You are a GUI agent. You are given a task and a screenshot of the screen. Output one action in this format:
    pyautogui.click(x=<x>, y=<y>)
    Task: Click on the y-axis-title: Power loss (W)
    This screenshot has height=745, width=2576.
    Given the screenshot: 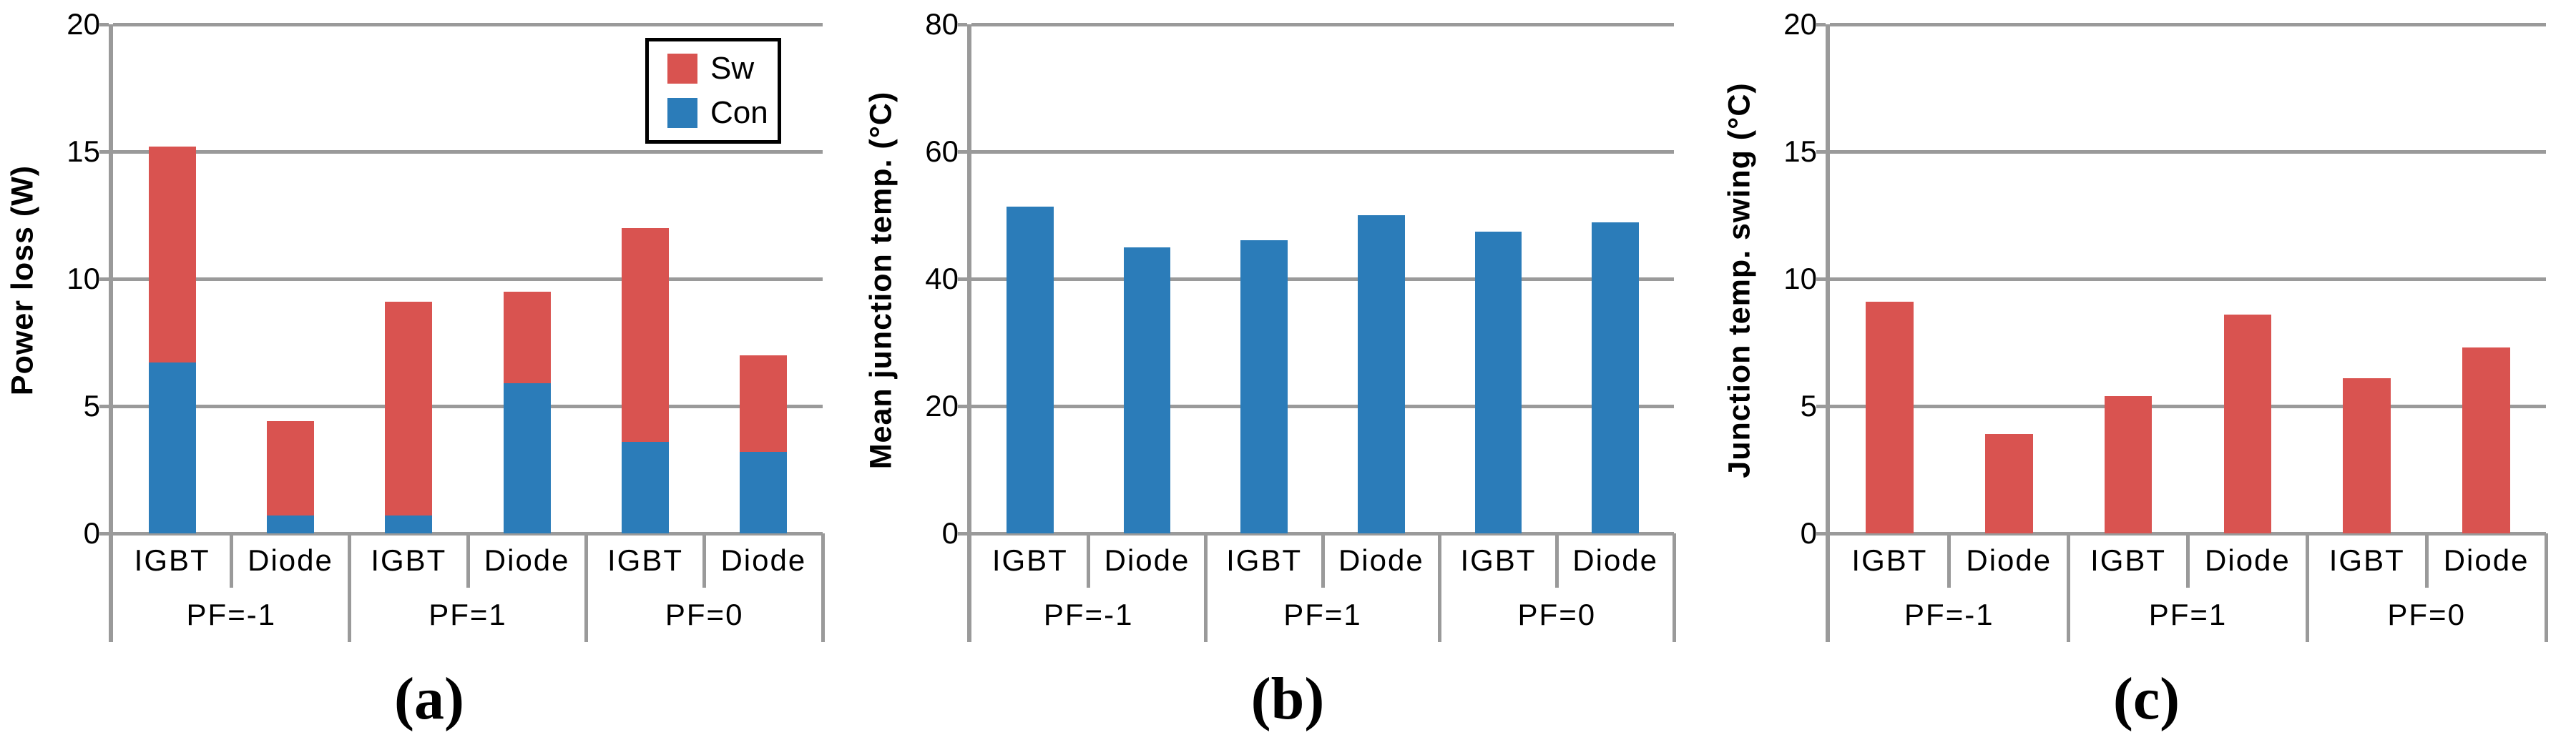 What is the action you would take?
    pyautogui.click(x=22, y=280)
    